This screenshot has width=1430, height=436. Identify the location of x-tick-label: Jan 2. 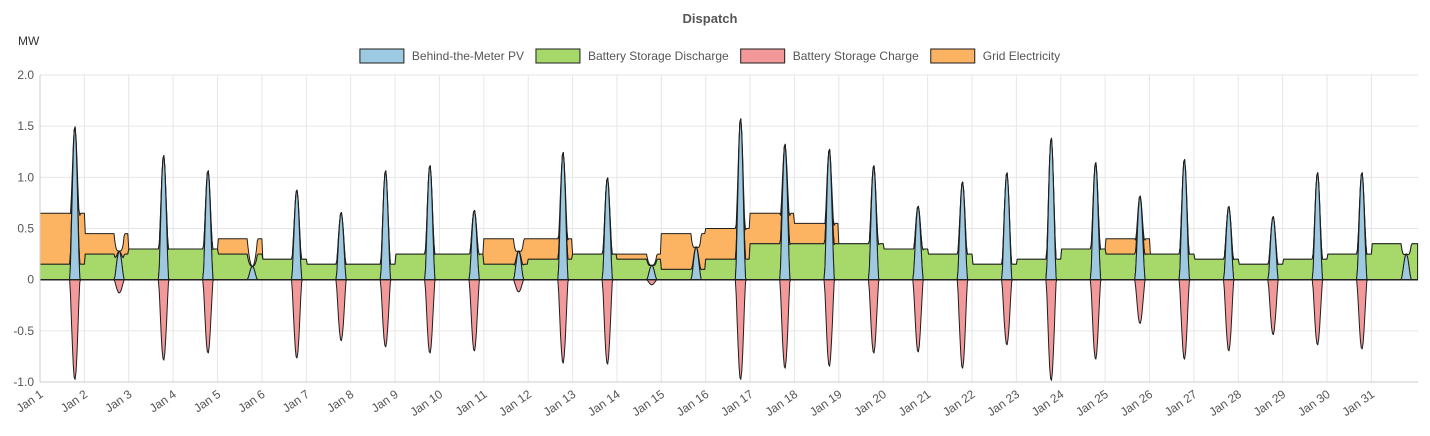
(74, 401).